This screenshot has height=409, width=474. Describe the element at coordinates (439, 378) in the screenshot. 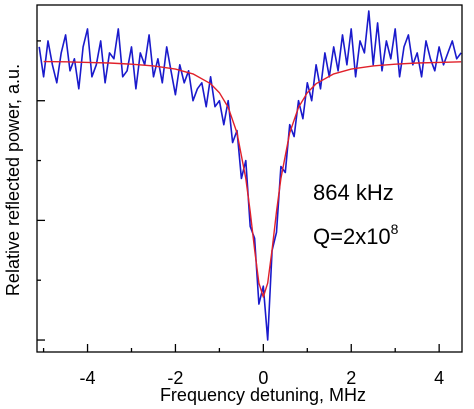

I see `x-tick-label: 4` at that location.